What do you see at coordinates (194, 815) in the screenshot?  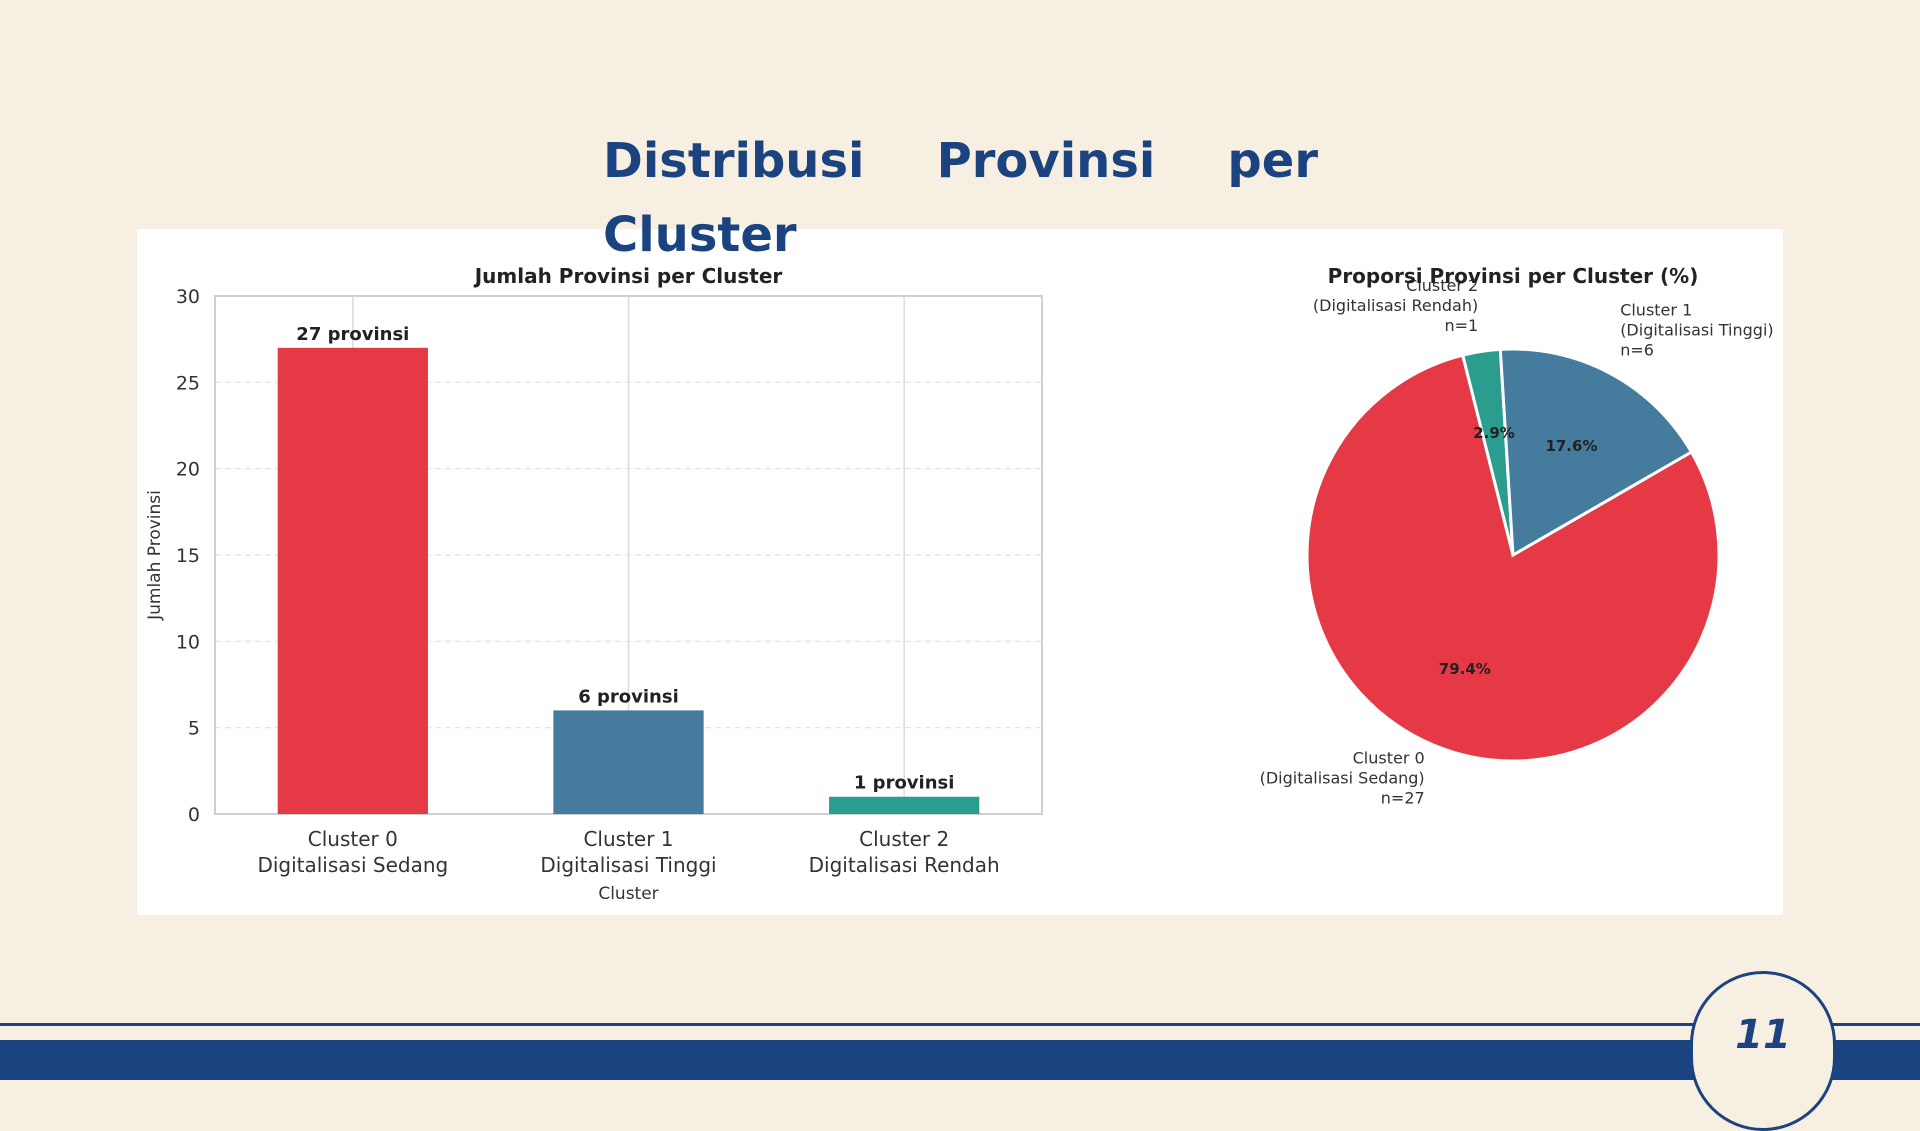 I see `y-tick-label: 0` at bounding box center [194, 815].